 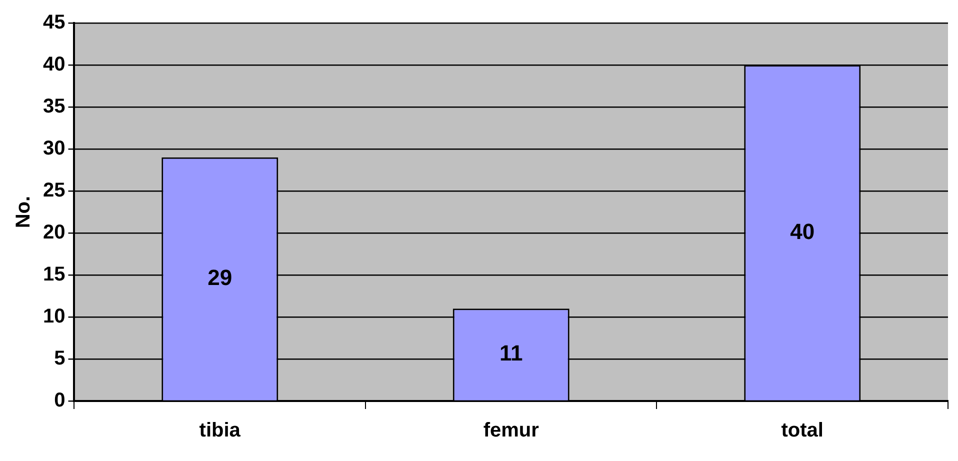 What do you see at coordinates (54, 191) in the screenshot?
I see `y-tick-label: 25` at bounding box center [54, 191].